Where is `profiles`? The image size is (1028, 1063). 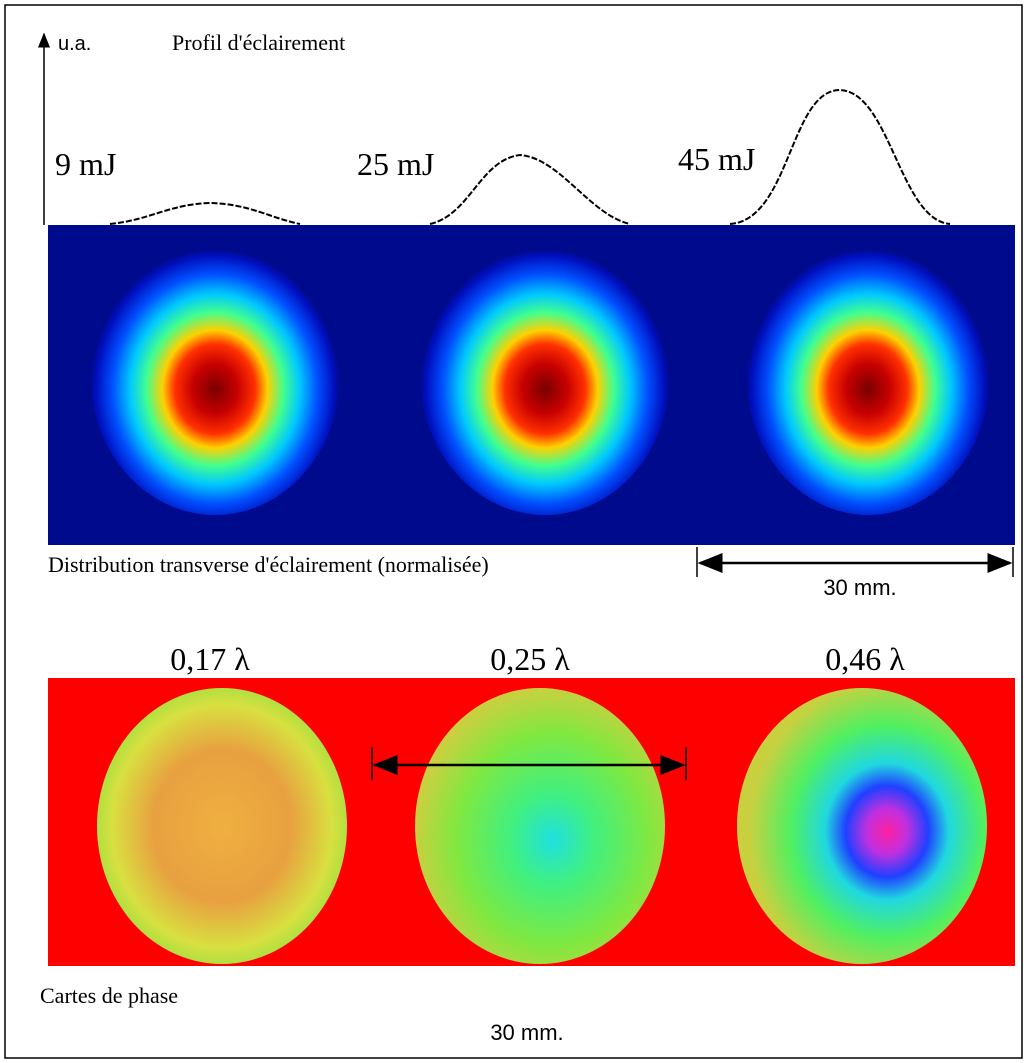 profiles is located at coordinates (530, 156).